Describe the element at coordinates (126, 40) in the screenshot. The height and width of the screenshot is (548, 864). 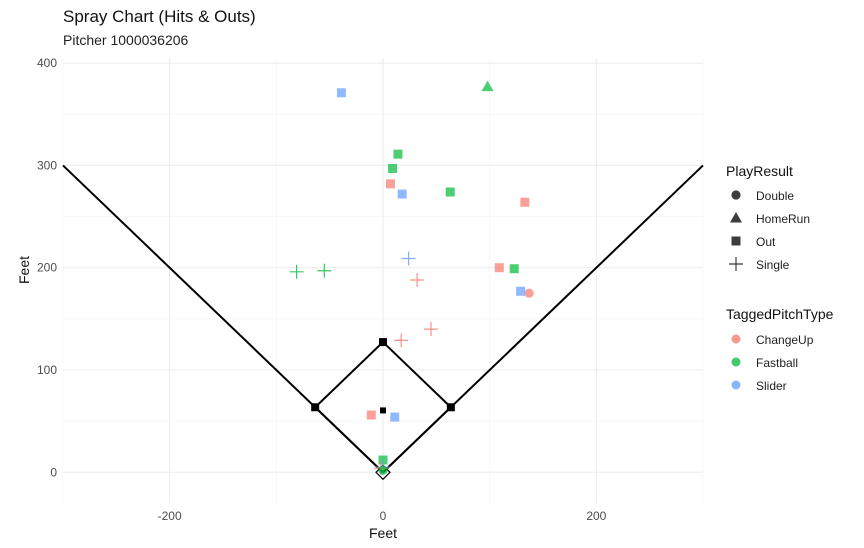
I see `chart-subtitle: Pitcher 1000036206` at that location.